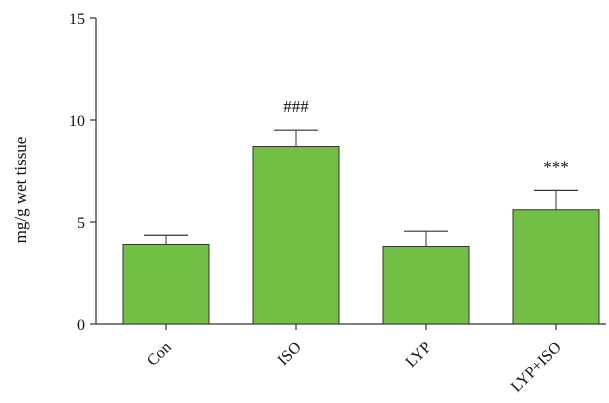  What do you see at coordinates (556, 166) in the screenshot?
I see `significance-label: ***` at bounding box center [556, 166].